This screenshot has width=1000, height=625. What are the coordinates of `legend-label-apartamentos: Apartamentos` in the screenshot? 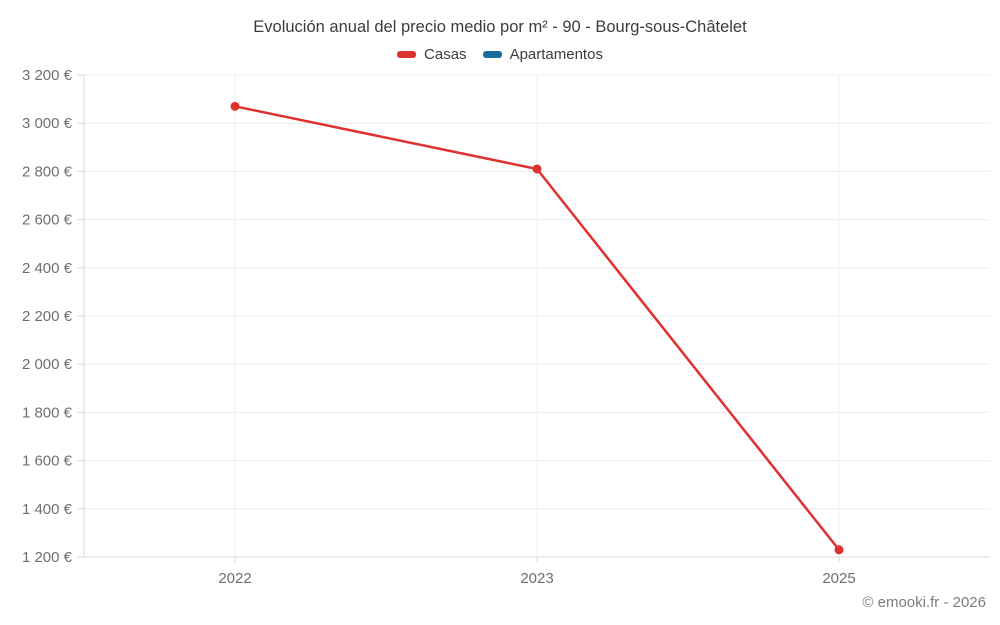 It's located at (556, 54).